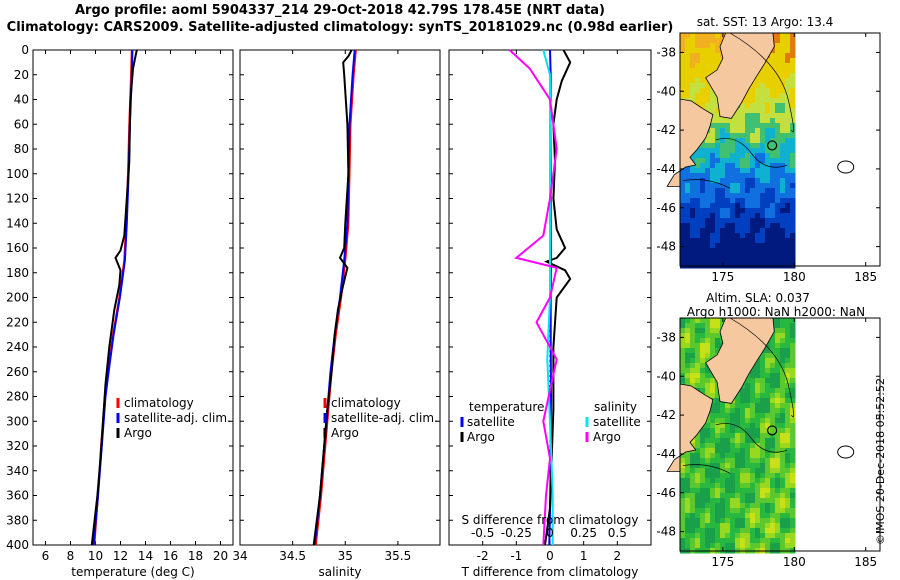  I want to click on y-tick-label: 340, so click(17, 471).